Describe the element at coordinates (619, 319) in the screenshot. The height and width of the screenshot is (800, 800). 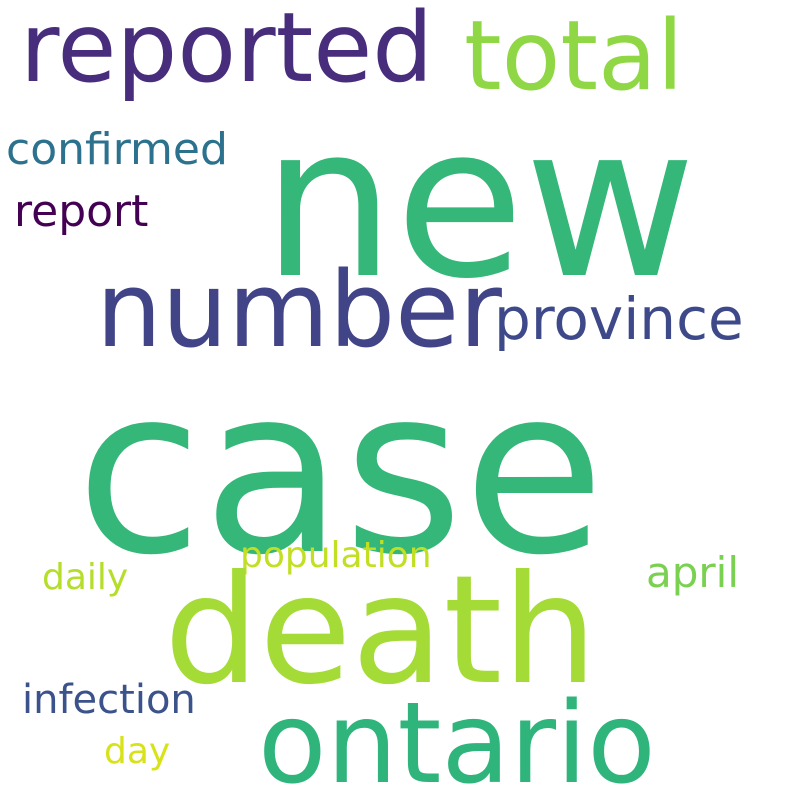
I see `word-province: province` at that location.